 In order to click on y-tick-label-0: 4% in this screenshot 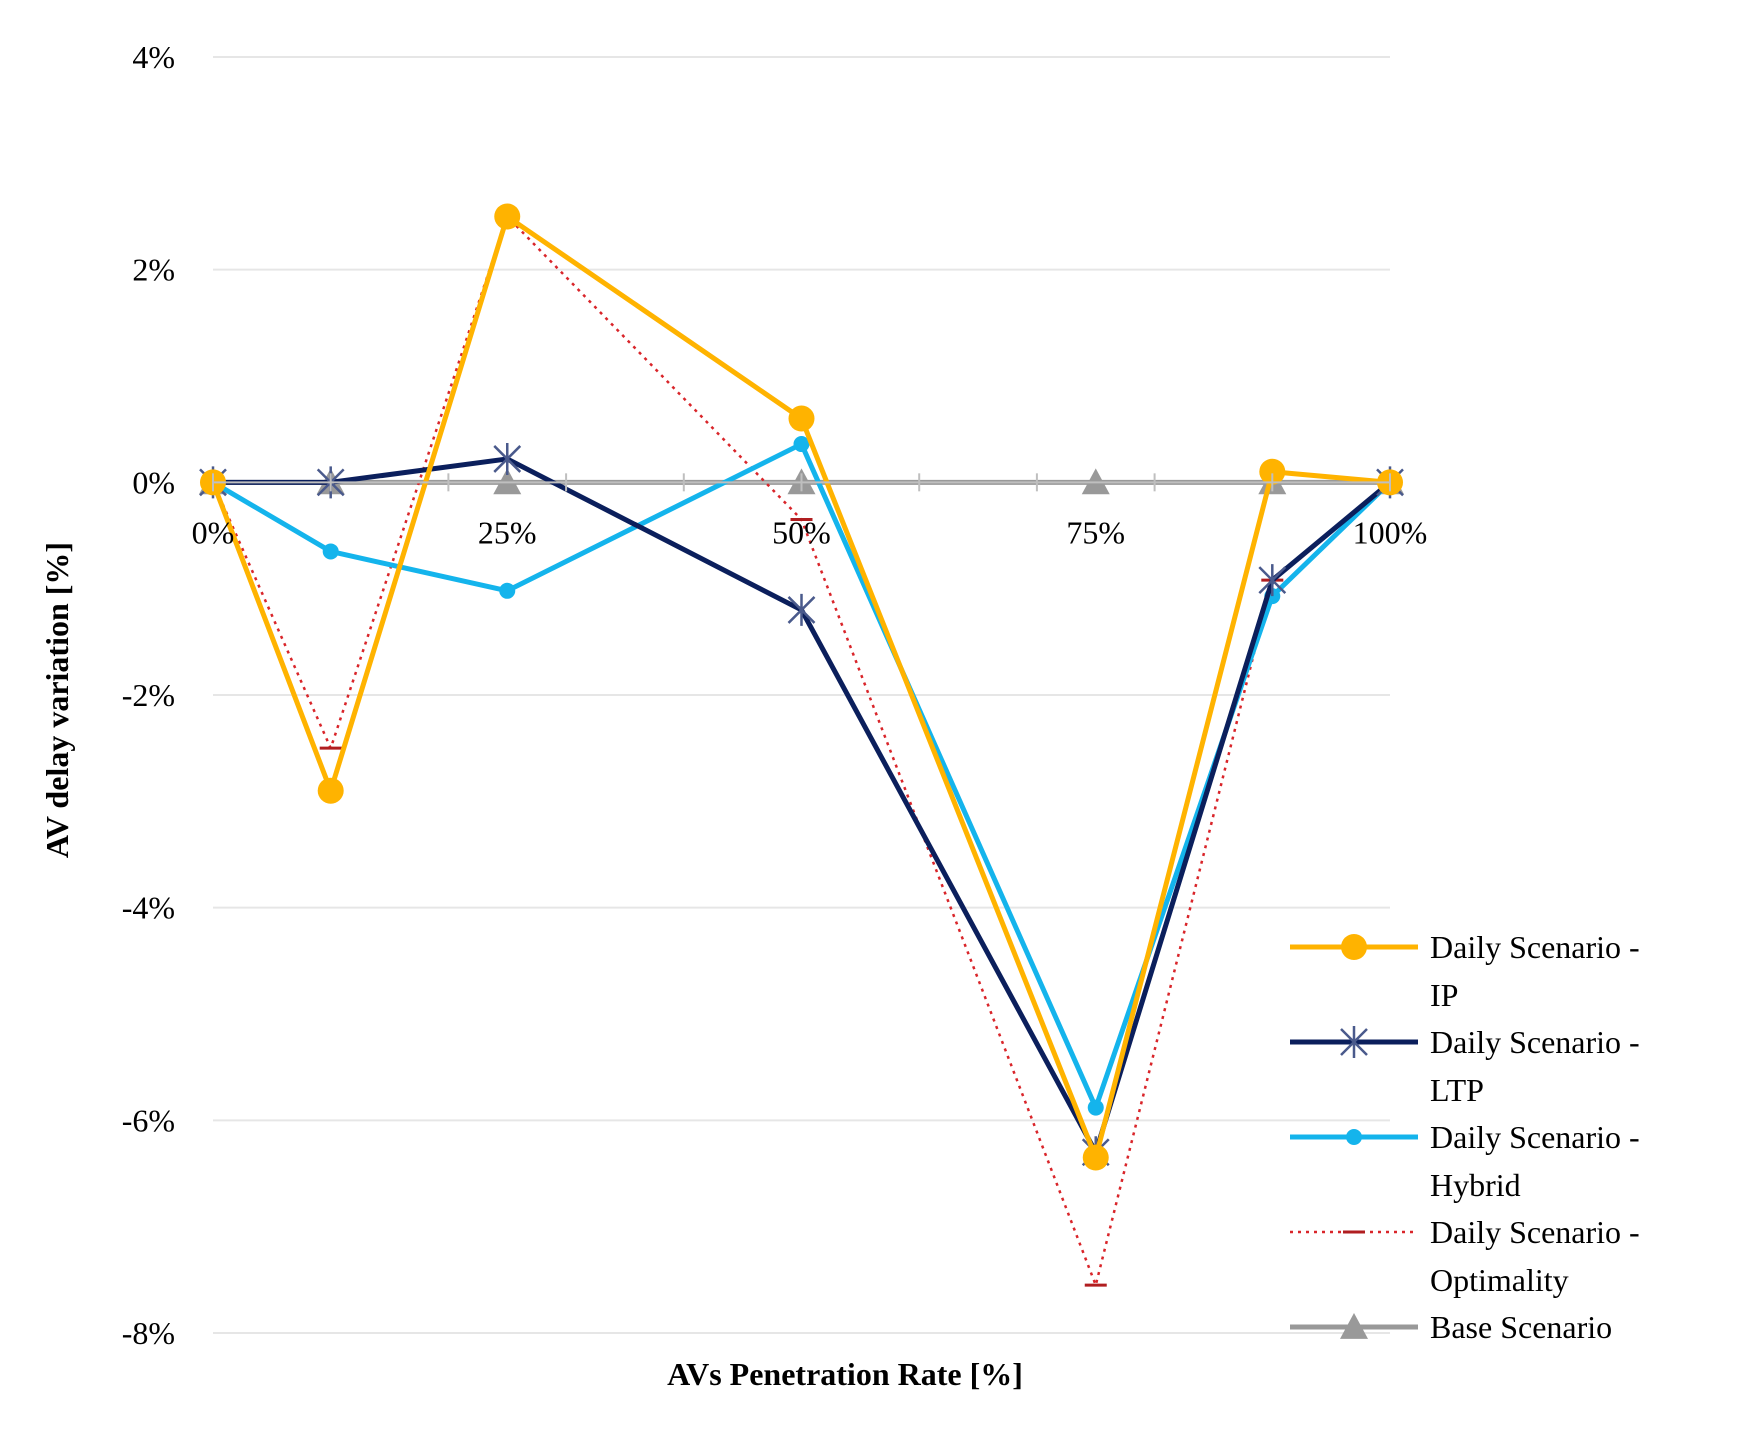, I will do `click(153, 57)`.